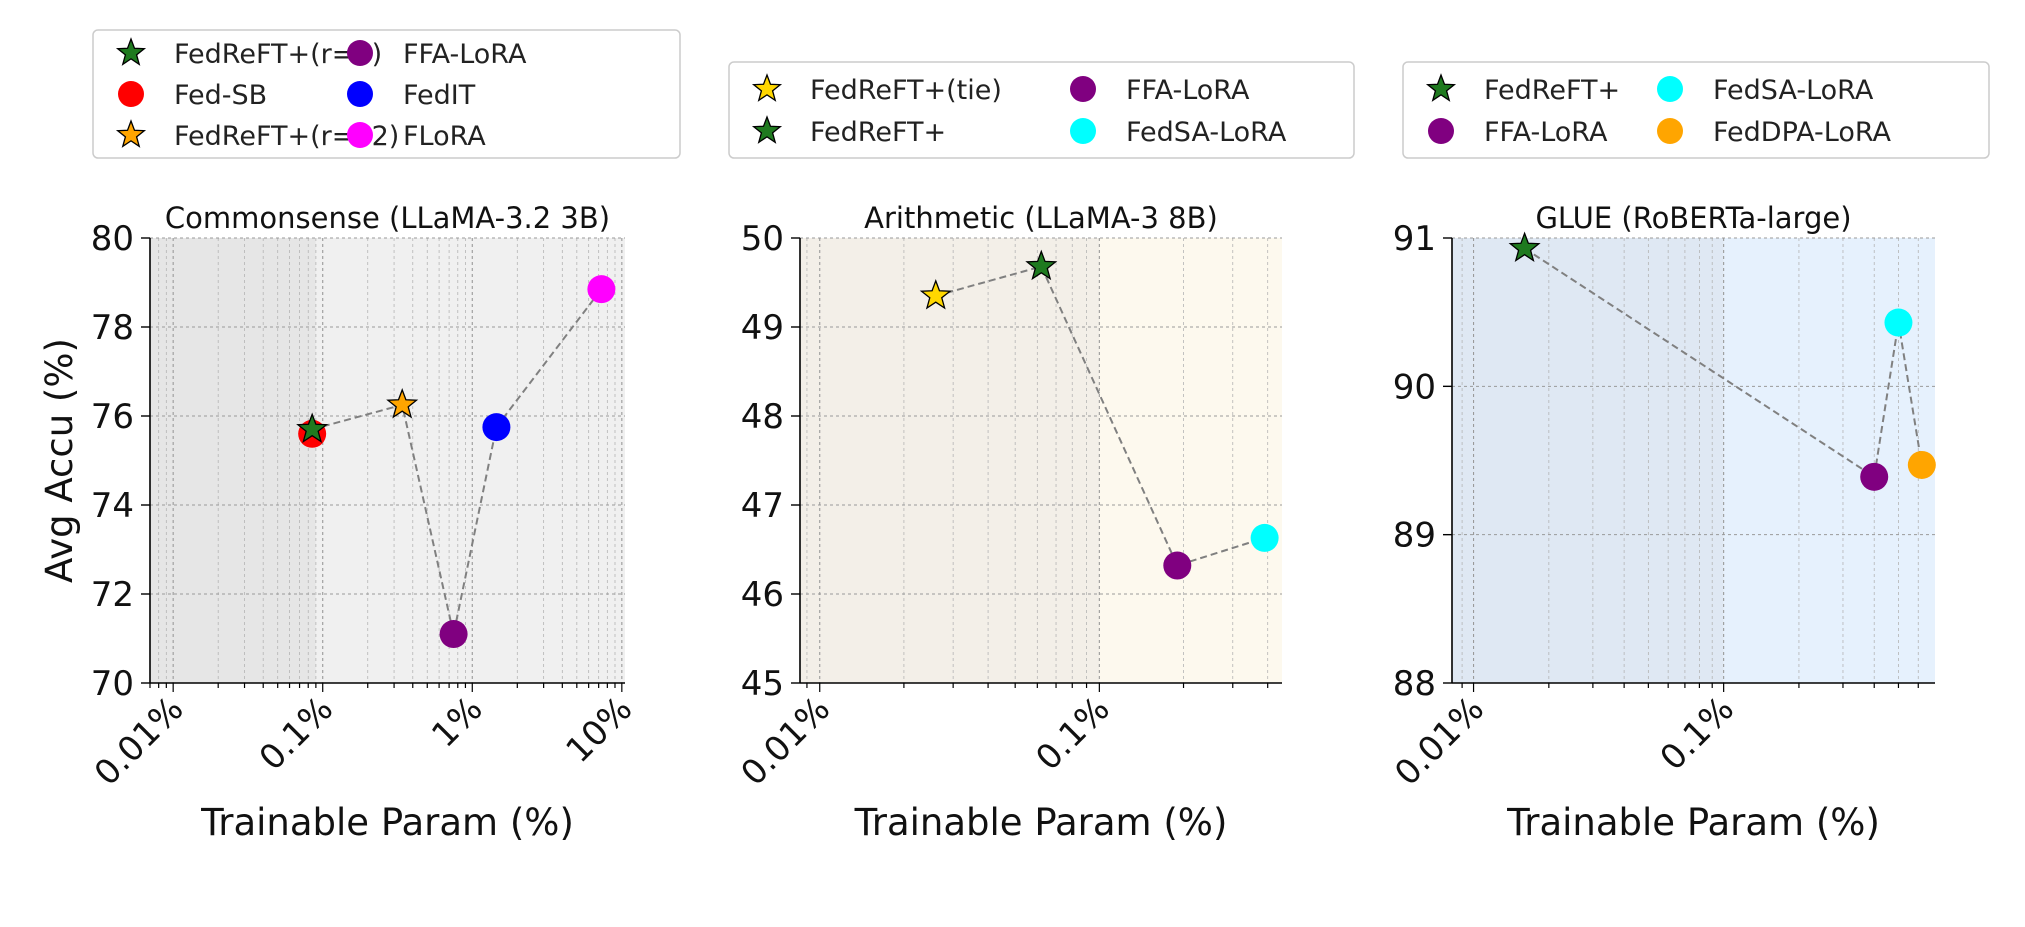  Describe the element at coordinates (767, 87) in the screenshot. I see `legend-marker-fedreft-tie` at that location.